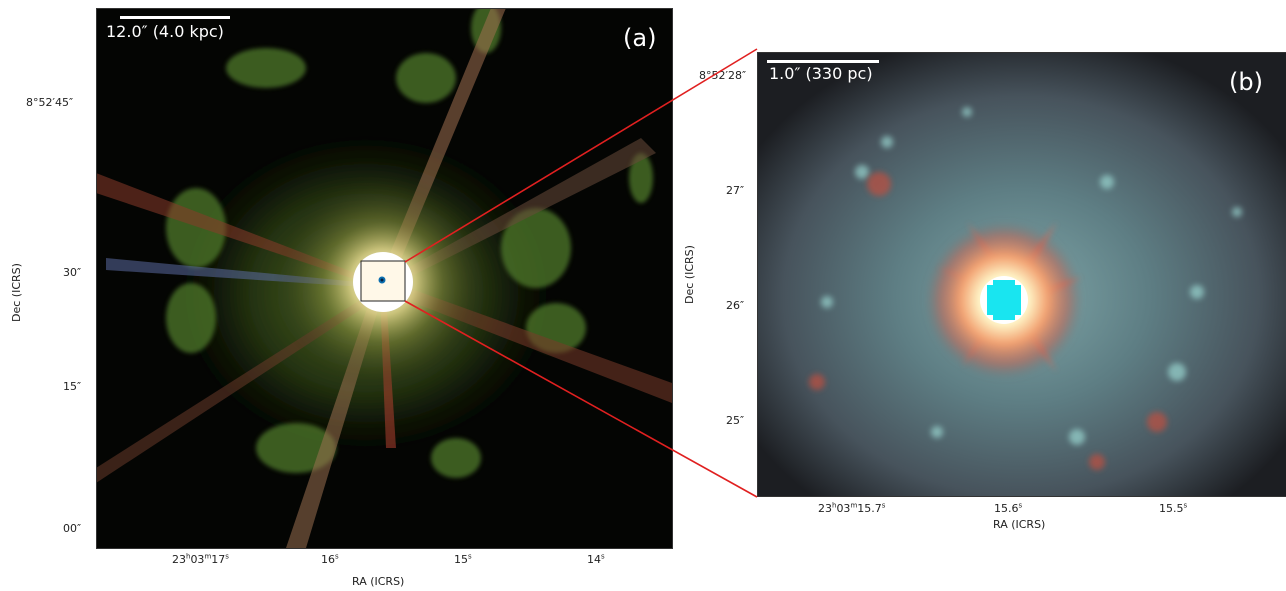 Image resolution: width=1286 pixels, height=591 pixels. I want to click on xtick-b-2: 15.6s, so click(1008, 508).